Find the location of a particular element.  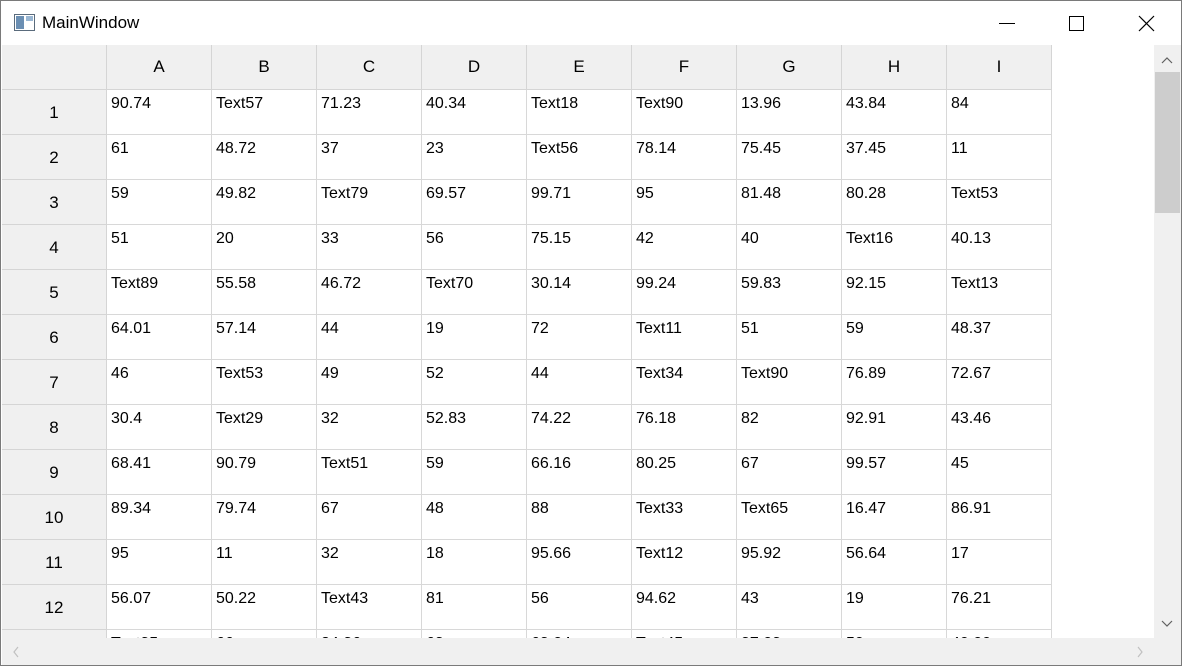

table-cell: Text89 is located at coordinates (159, 292).